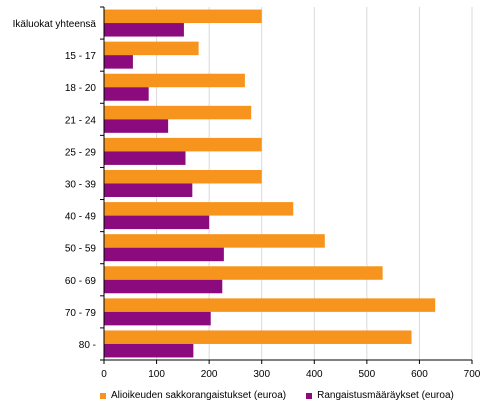 Image resolution: width=494 pixels, height=414 pixels. What do you see at coordinates (81, 281) in the screenshot?
I see `category-label-8: 60 - 69` at bounding box center [81, 281].